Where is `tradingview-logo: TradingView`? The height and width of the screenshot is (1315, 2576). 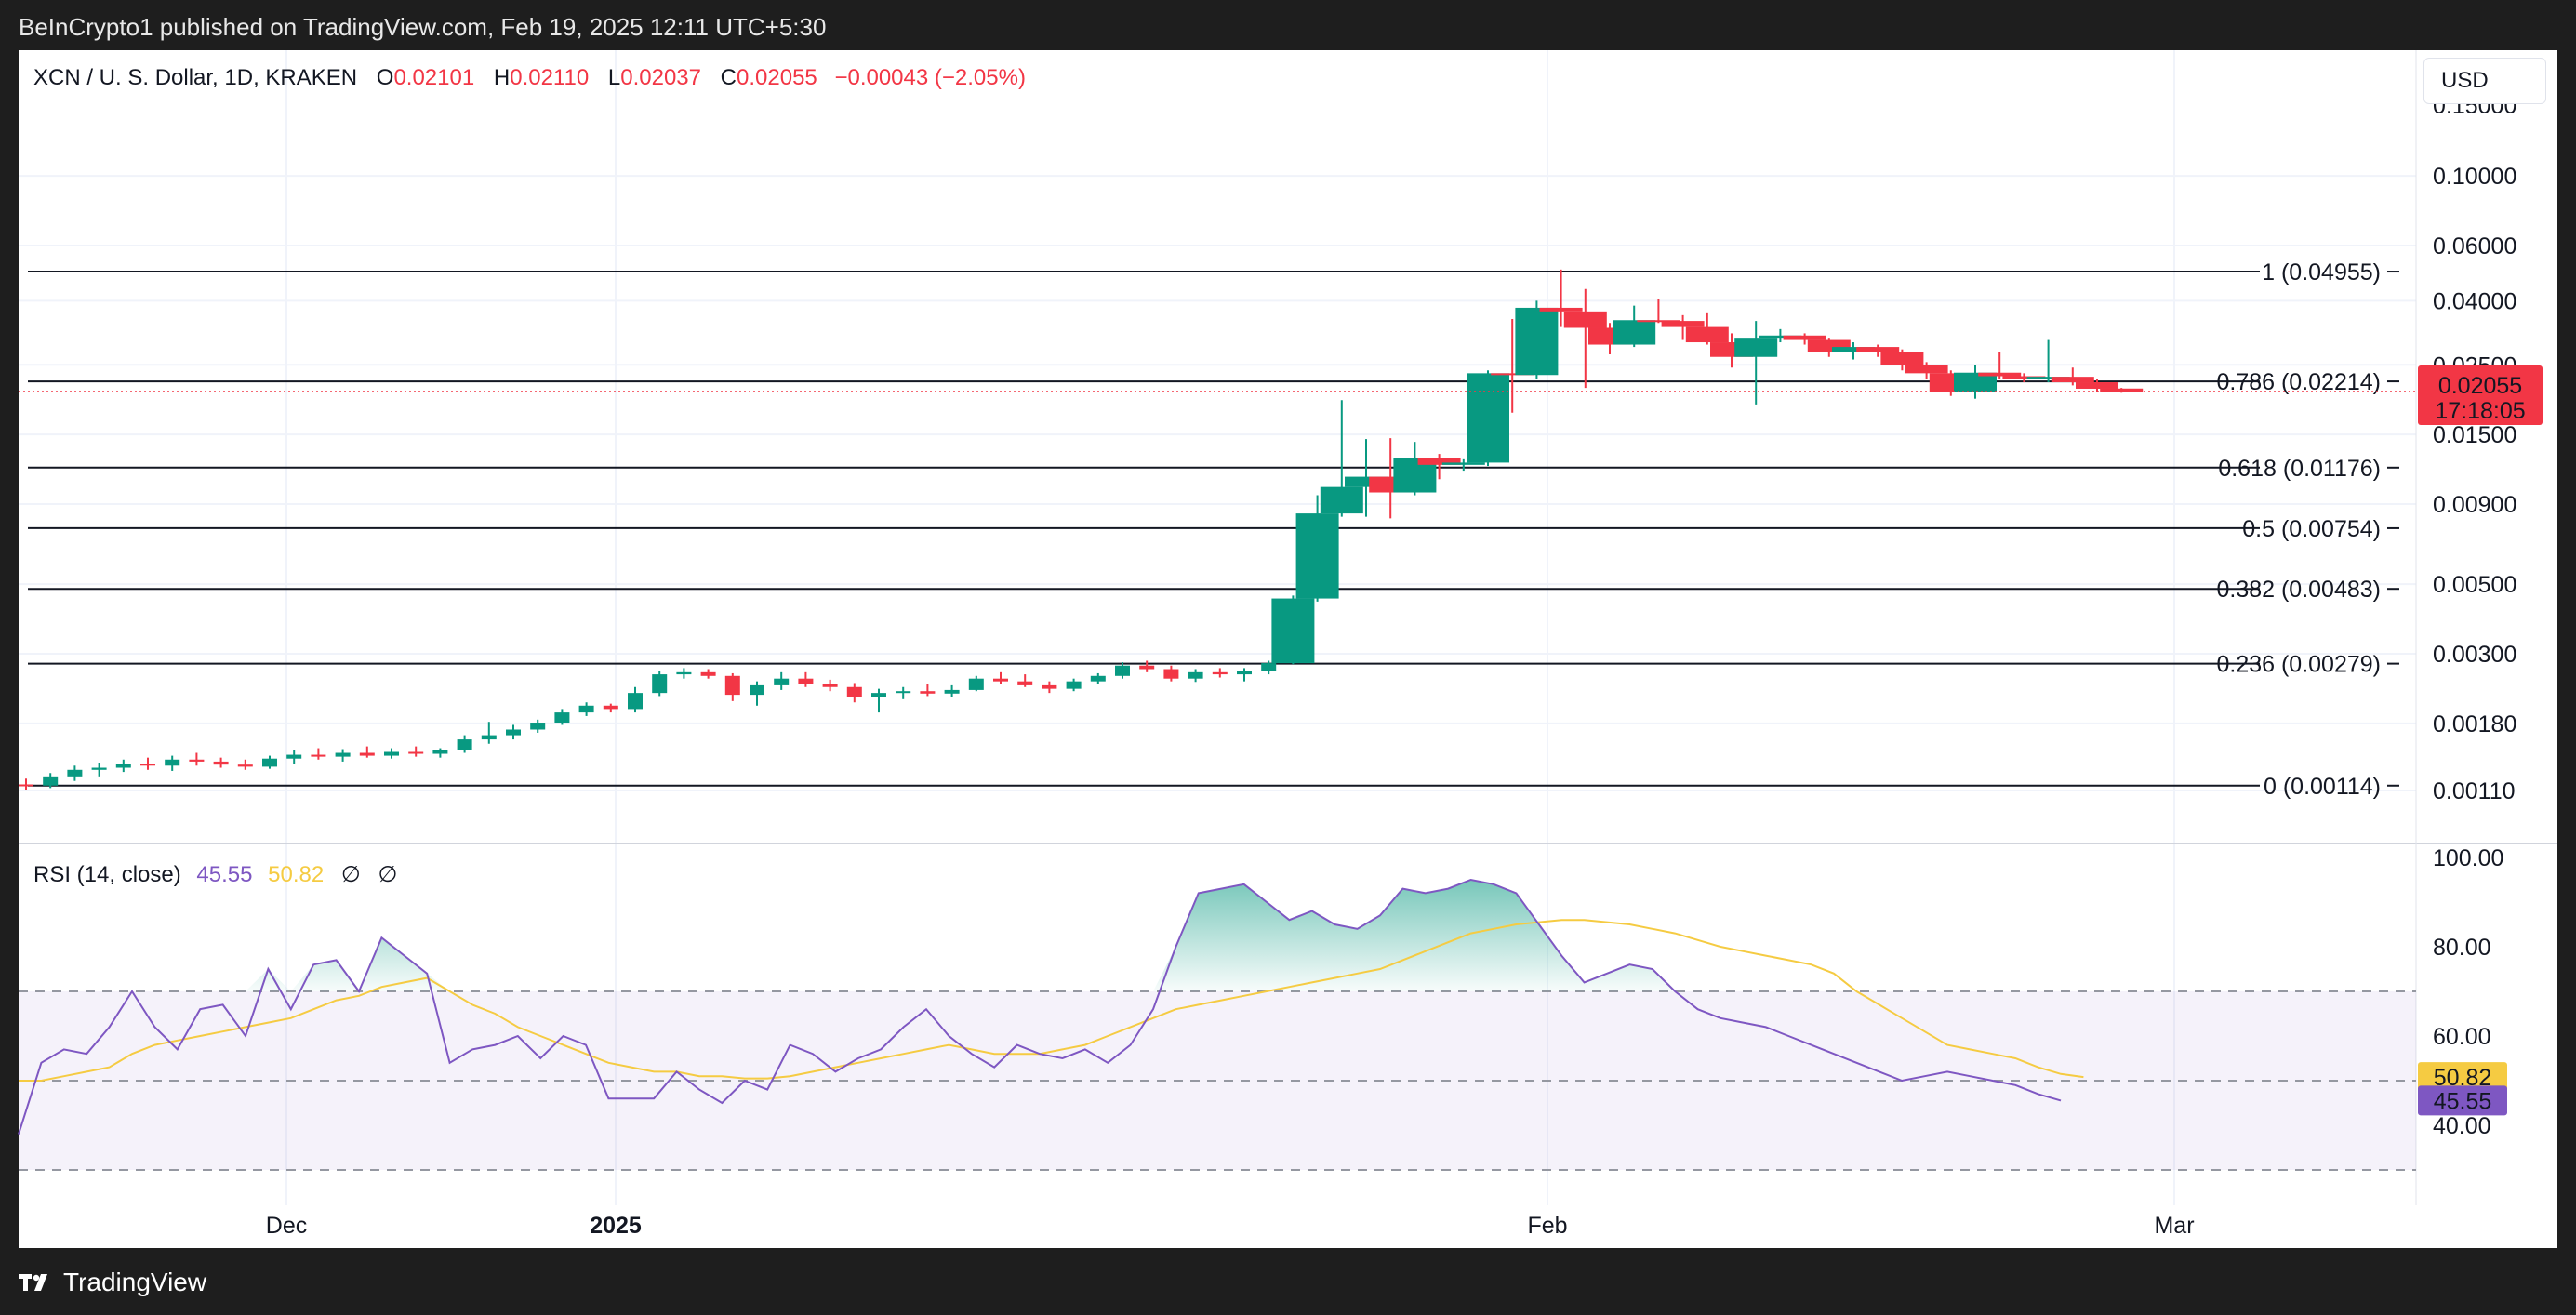 tradingview-logo: TradingView is located at coordinates (112, 1282).